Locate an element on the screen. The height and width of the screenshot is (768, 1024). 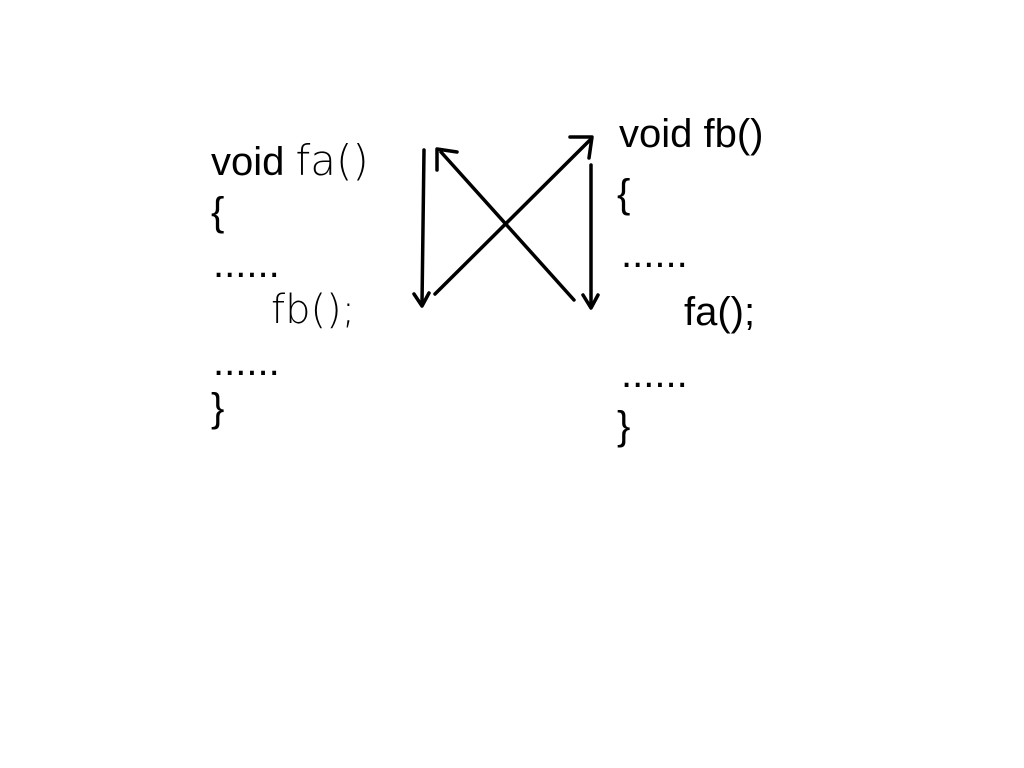
fa-open-brace: { is located at coordinates (218, 212).